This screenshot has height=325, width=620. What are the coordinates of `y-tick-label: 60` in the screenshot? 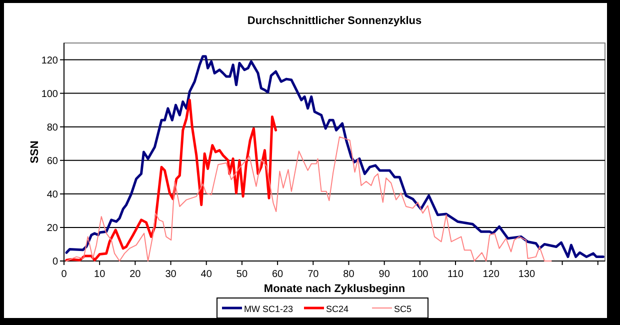 It's located at (52, 161).